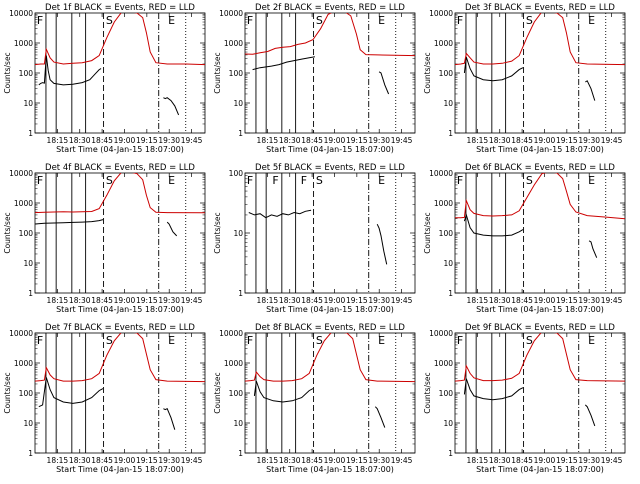 The width and height of the screenshot is (640, 484). I want to click on chart-title: Det 2f BLACK = Events, RED = LLD, so click(330, 8).